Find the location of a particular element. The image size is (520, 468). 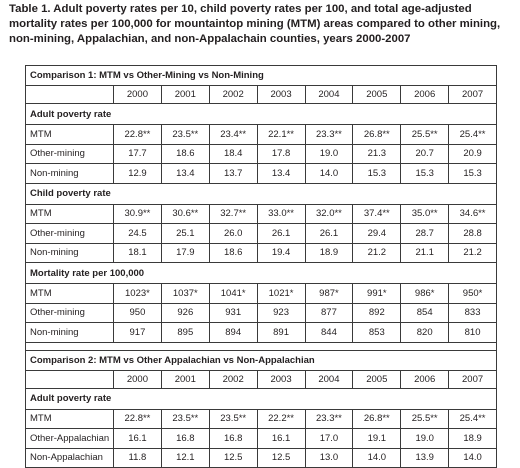

table-cell: 20.9 is located at coordinates (473, 153).